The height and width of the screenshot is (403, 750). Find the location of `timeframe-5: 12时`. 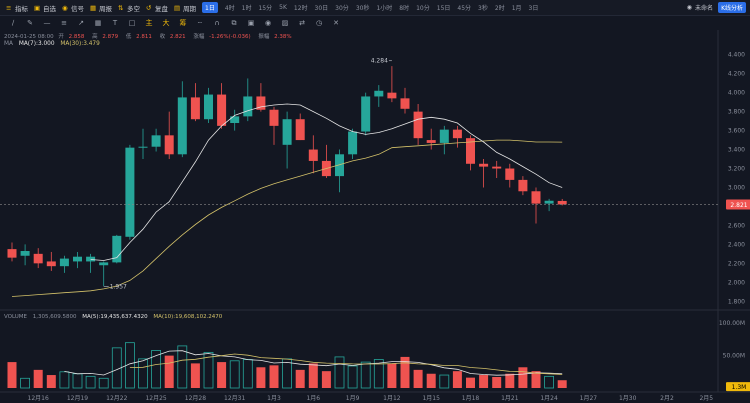

timeframe-5: 12时 is located at coordinates (300, 8).